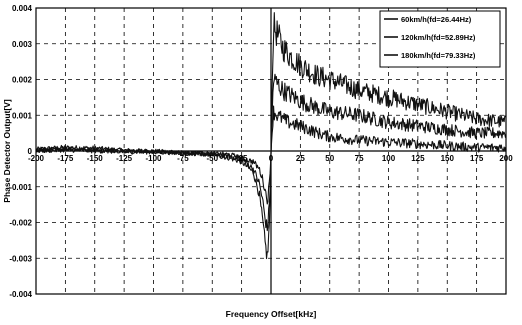 This screenshot has height=325, width=522. Describe the element at coordinates (7, 151) in the screenshot. I see `y-axis-title: Phase Detector Output[V]` at that location.